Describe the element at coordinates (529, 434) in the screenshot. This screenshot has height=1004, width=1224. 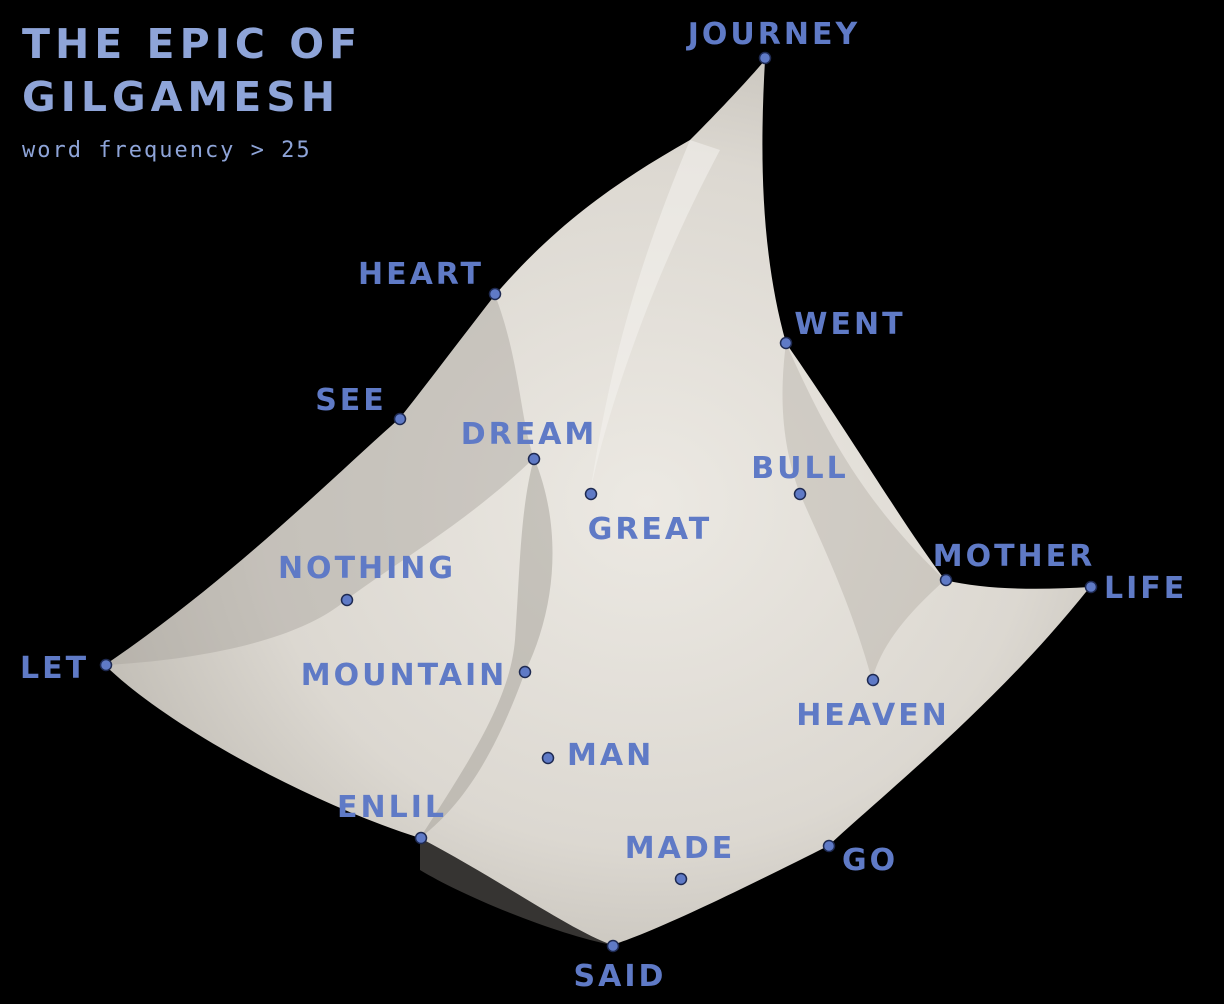
I see `word-label-dream: DREAM` at that location.